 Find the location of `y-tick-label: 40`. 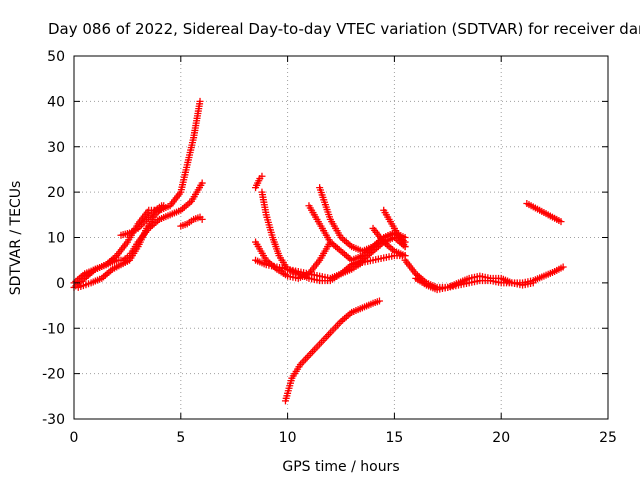

y-tick-label: 40 is located at coordinates (56, 102).